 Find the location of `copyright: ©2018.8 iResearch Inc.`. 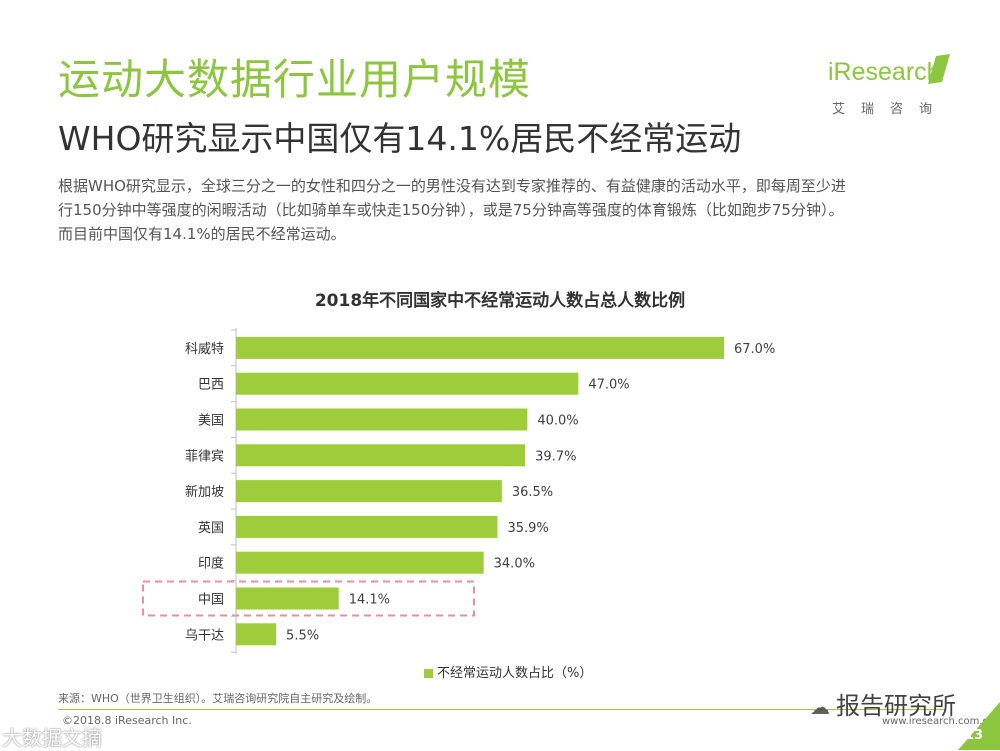

copyright: ©2018.8 iResearch Inc. is located at coordinates (127, 720).